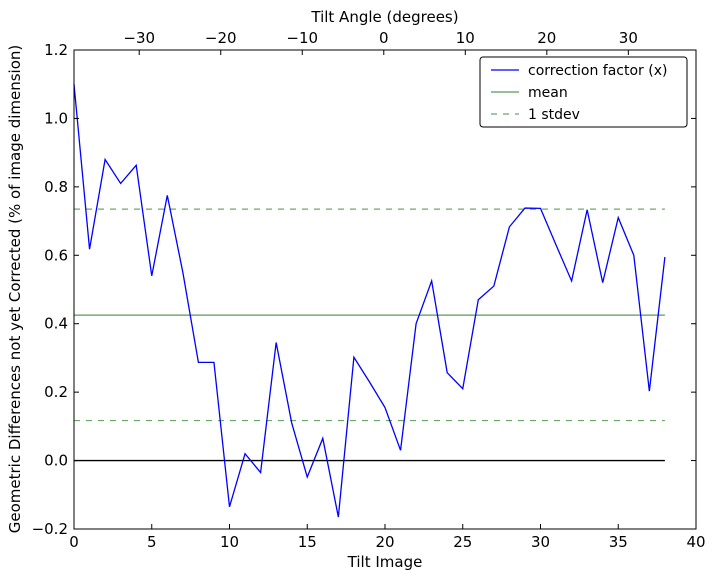 The image size is (714, 579). Describe the element at coordinates (56, 118) in the screenshot. I see `y-tick-label: 1.0` at that location.